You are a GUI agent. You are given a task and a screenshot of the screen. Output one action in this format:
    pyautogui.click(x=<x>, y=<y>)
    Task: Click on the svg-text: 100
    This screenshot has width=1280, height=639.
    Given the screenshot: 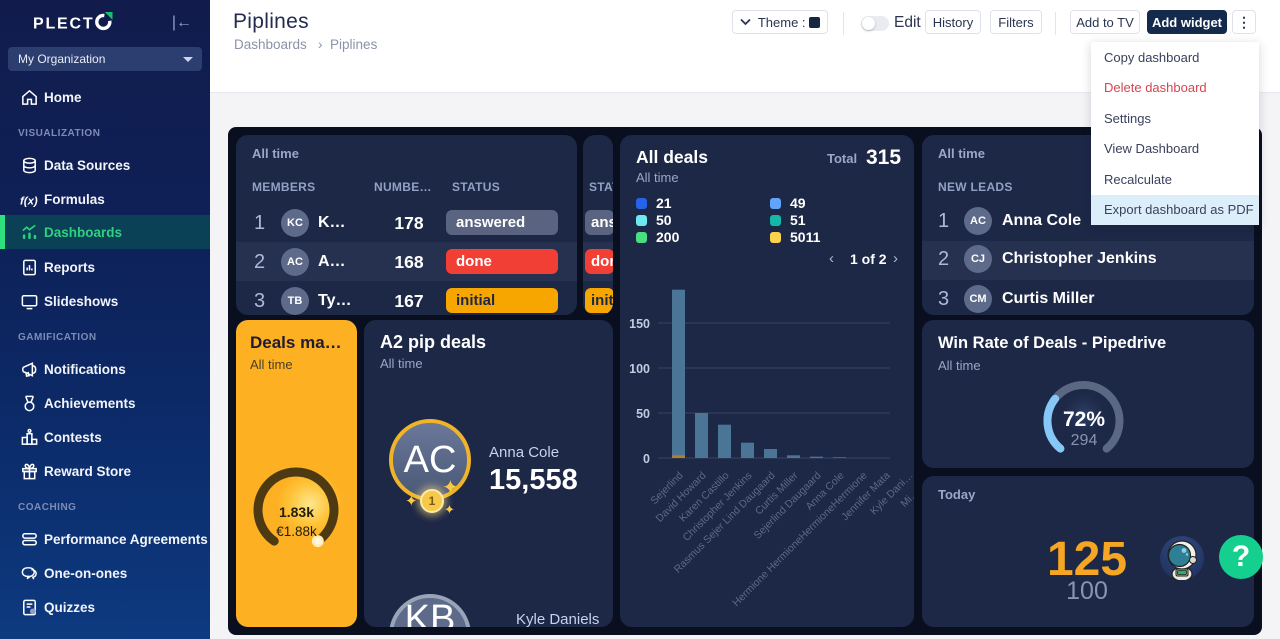 What is the action you would take?
    pyautogui.click(x=639, y=369)
    